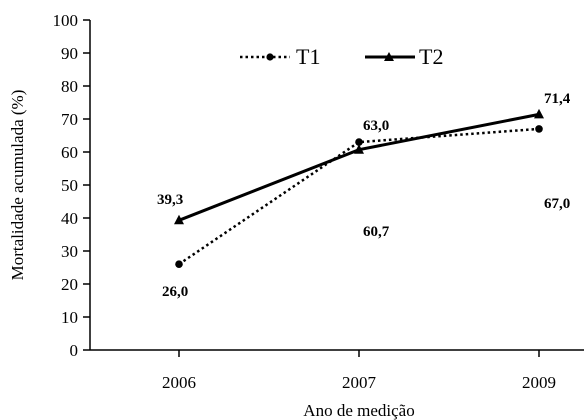 The width and height of the screenshot is (584, 420). I want to click on y-tick-label: 20, so click(69, 284).